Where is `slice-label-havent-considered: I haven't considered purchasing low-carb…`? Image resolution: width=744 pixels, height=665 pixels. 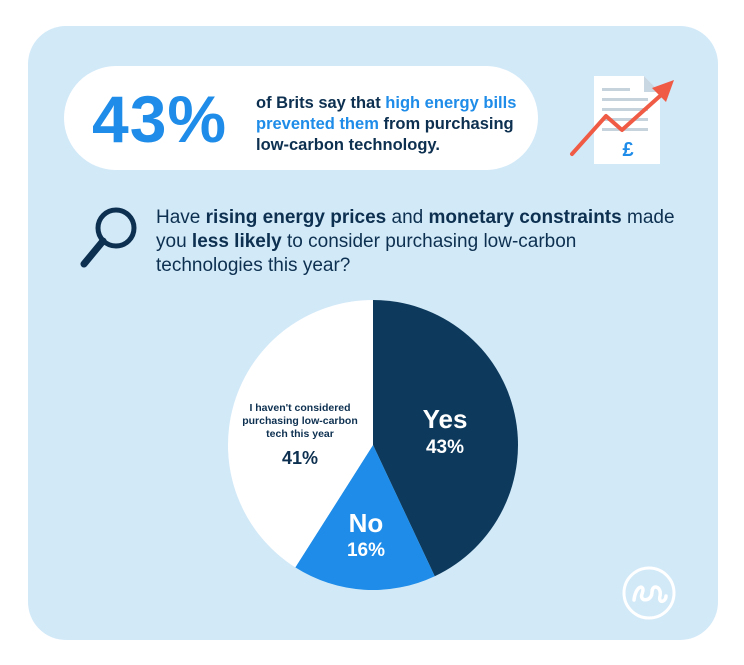 slice-label-havent-considered: I haven't considered purchasing low-carb… is located at coordinates (300, 421).